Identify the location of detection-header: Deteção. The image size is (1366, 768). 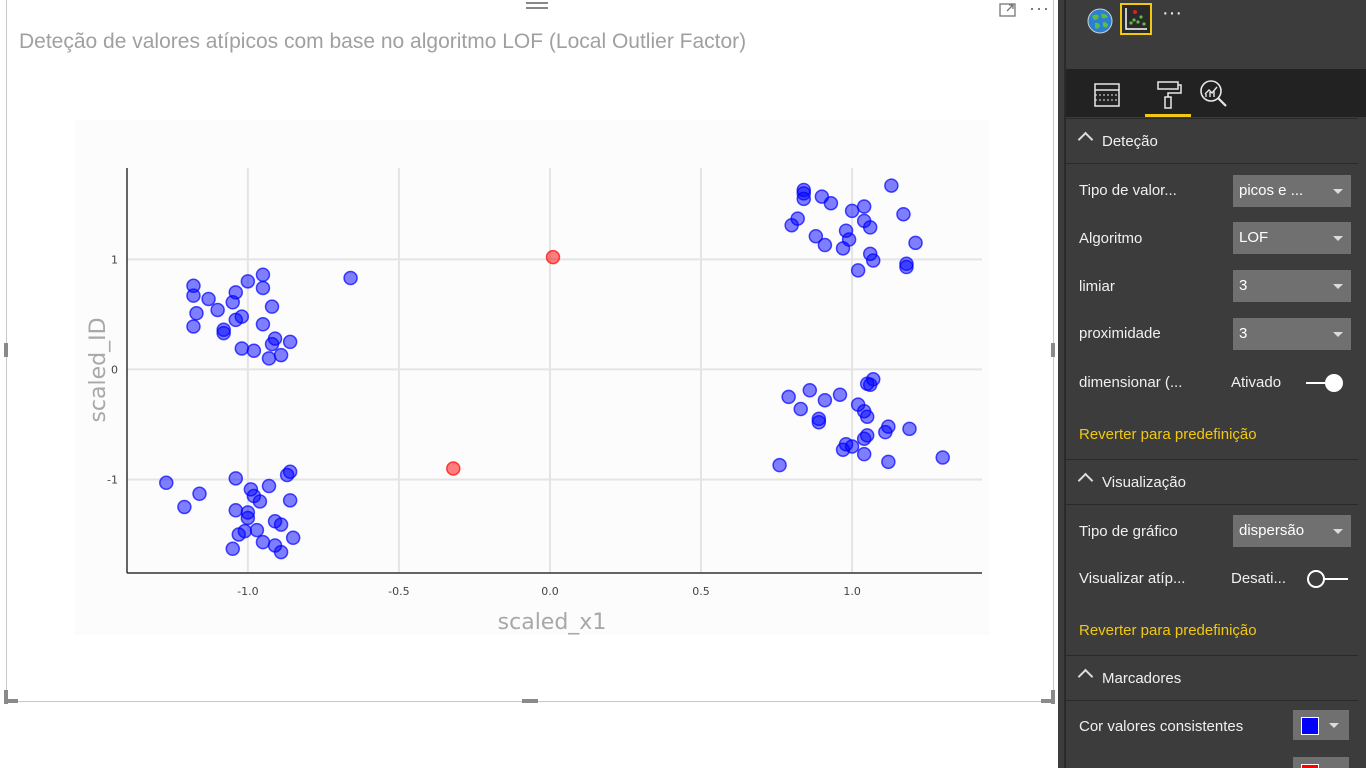
(1212, 141).